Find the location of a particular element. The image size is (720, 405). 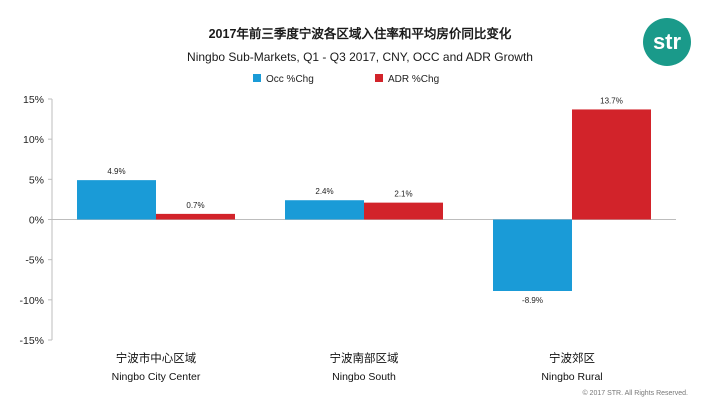

category-label-cn: 宁波郊区 is located at coordinates (572, 358).